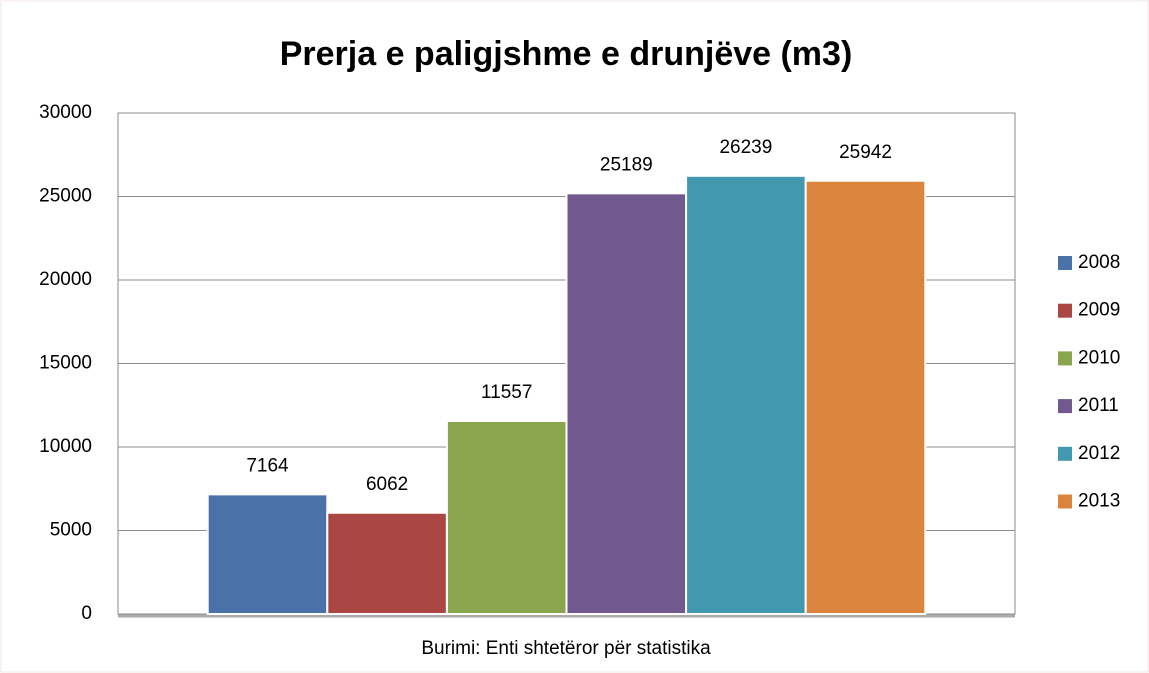  What do you see at coordinates (1099, 310) in the screenshot?
I see `legend-label: 2009` at bounding box center [1099, 310].